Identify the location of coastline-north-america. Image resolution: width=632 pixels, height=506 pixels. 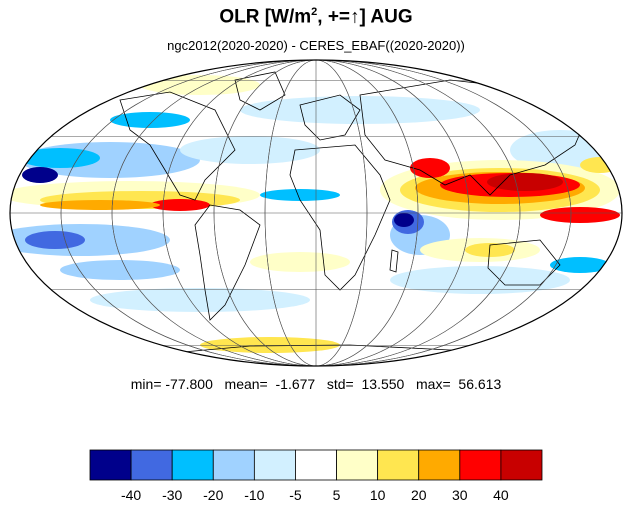
(177, 146).